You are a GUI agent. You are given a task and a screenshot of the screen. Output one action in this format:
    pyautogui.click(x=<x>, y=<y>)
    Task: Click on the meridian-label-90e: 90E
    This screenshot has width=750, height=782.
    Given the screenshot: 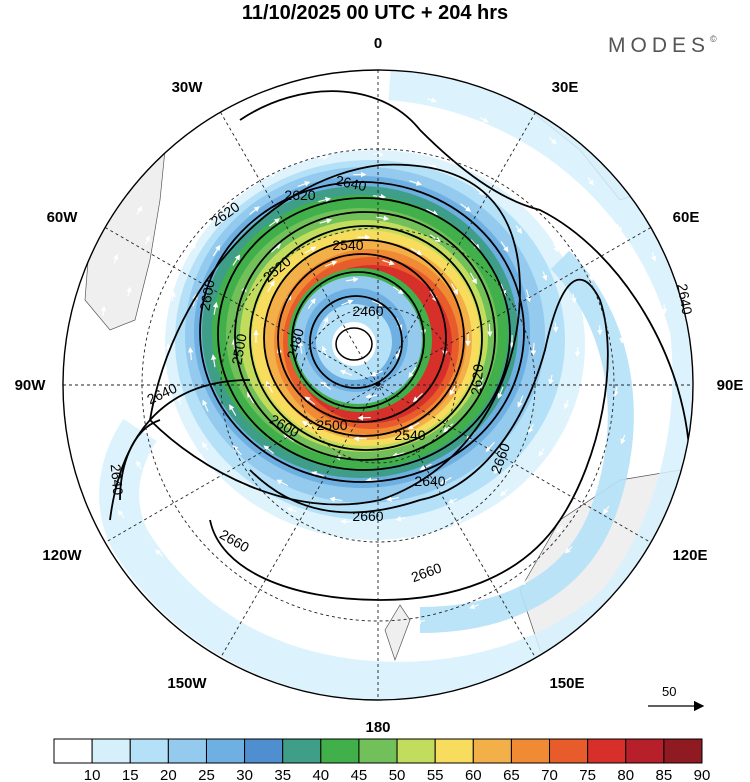 What is the action you would take?
    pyautogui.click(x=730, y=385)
    